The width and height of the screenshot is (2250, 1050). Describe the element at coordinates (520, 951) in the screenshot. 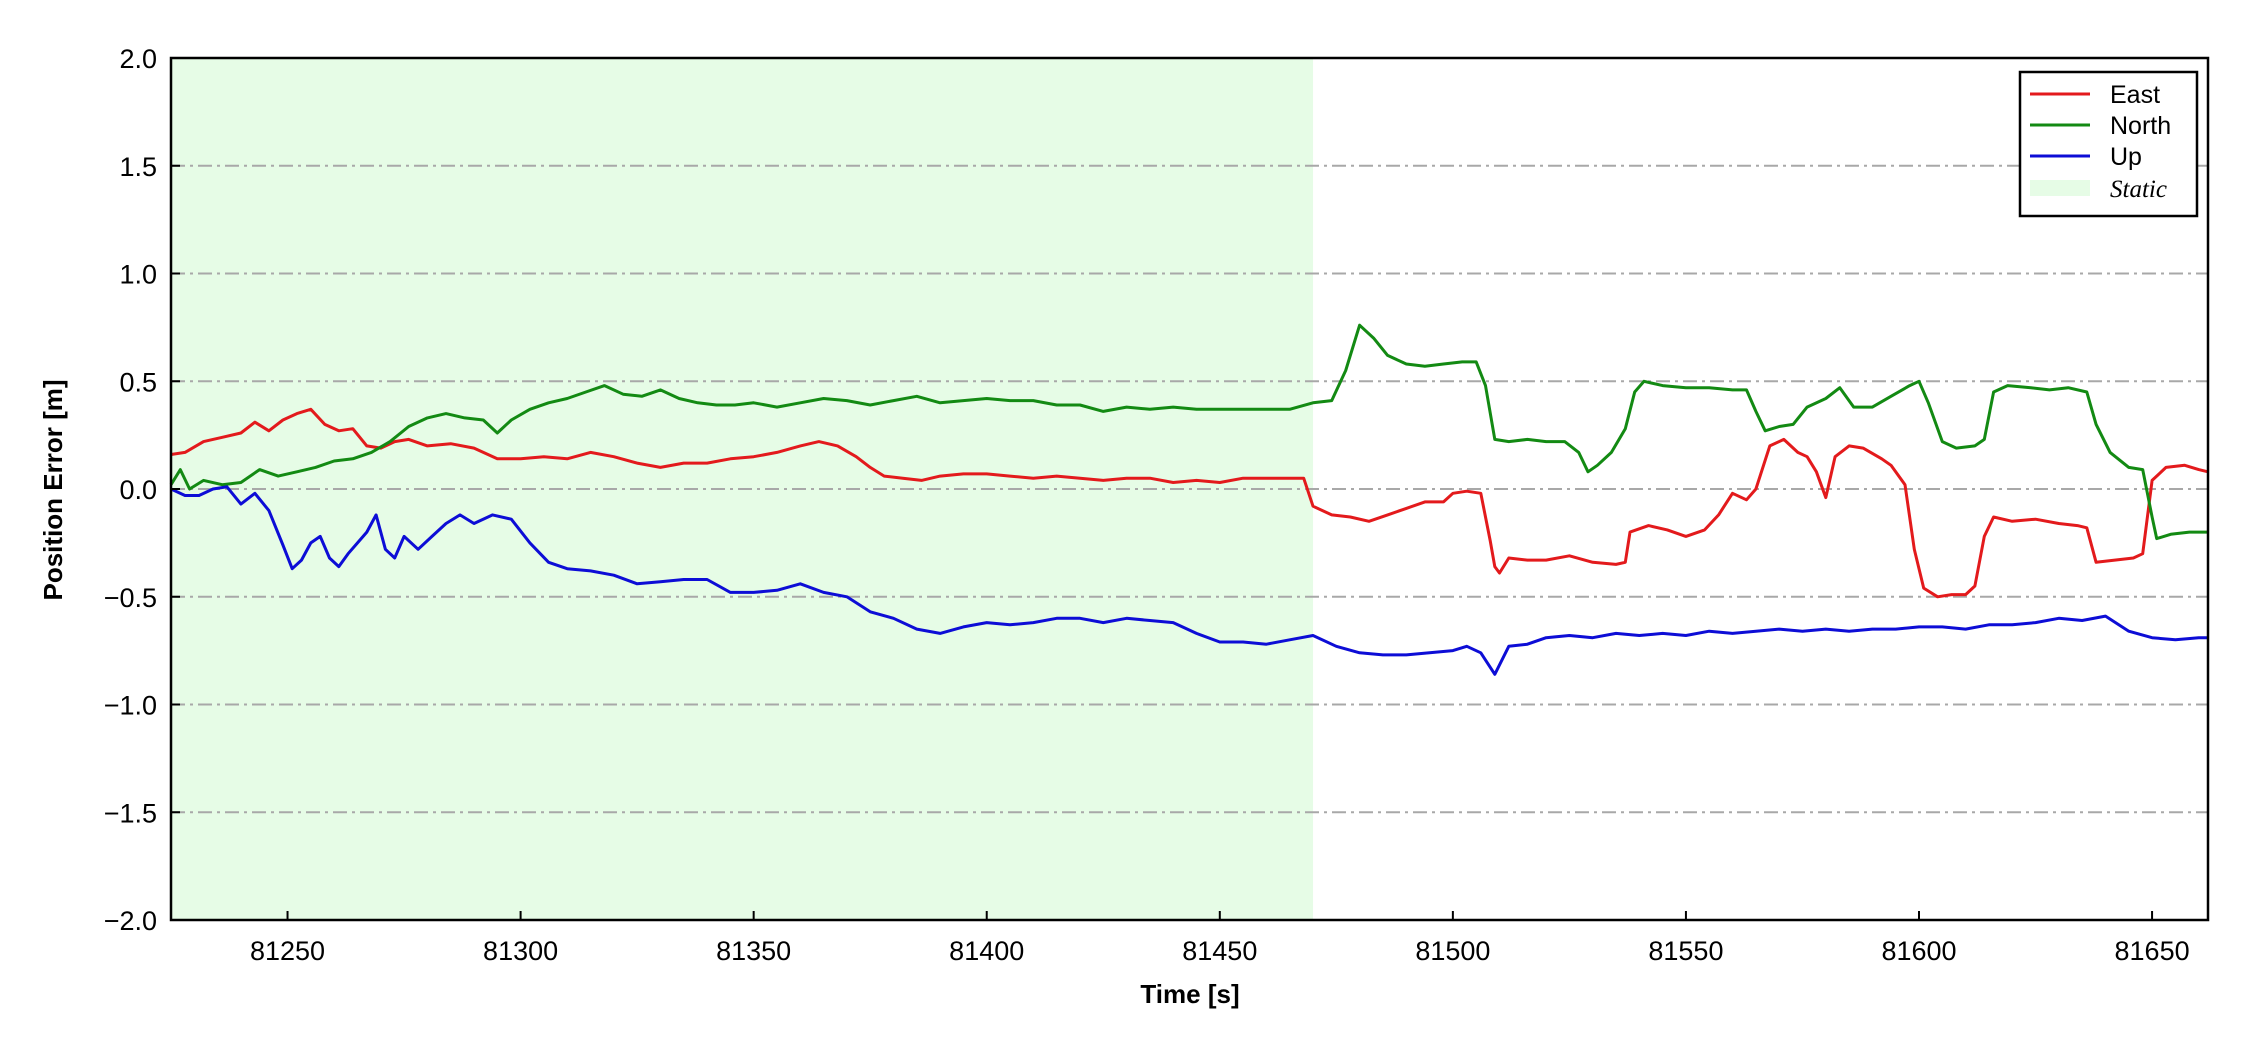

I see `x-tick-label: 81300` at that location.